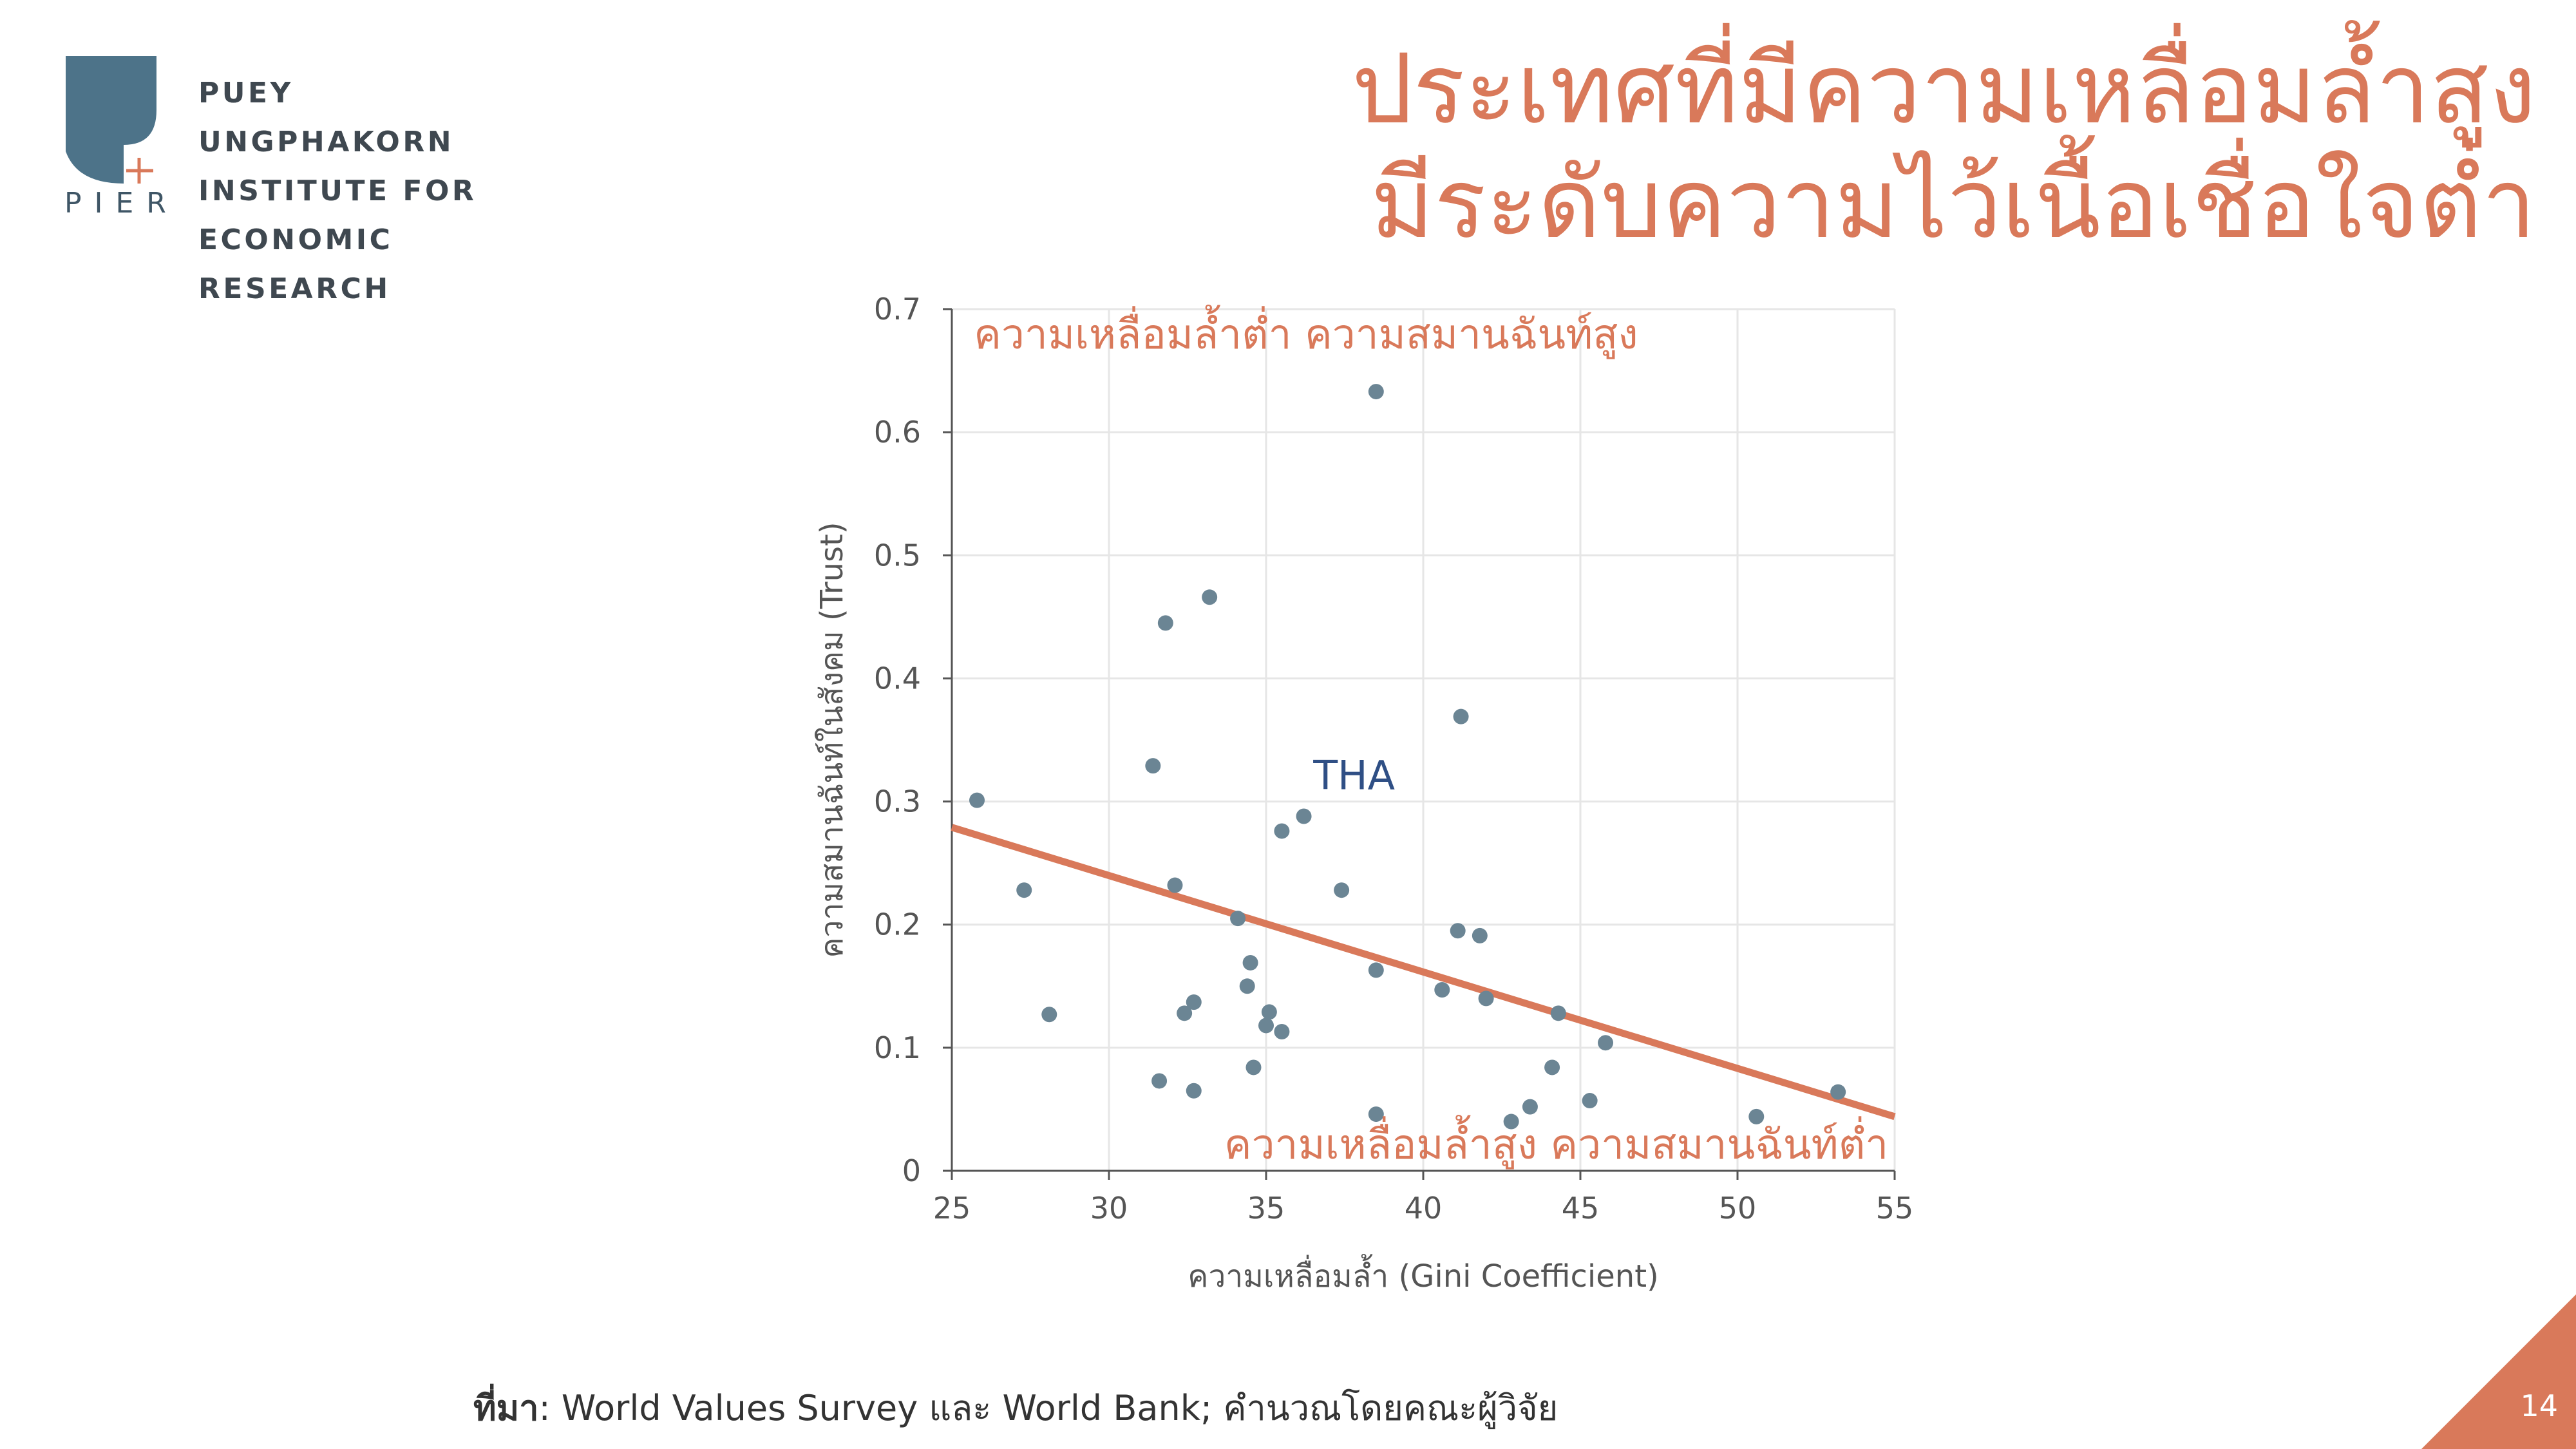 This screenshot has width=2576, height=1449. What do you see at coordinates (111, 120) in the screenshot?
I see `pier-logo-mark-icon` at bounding box center [111, 120].